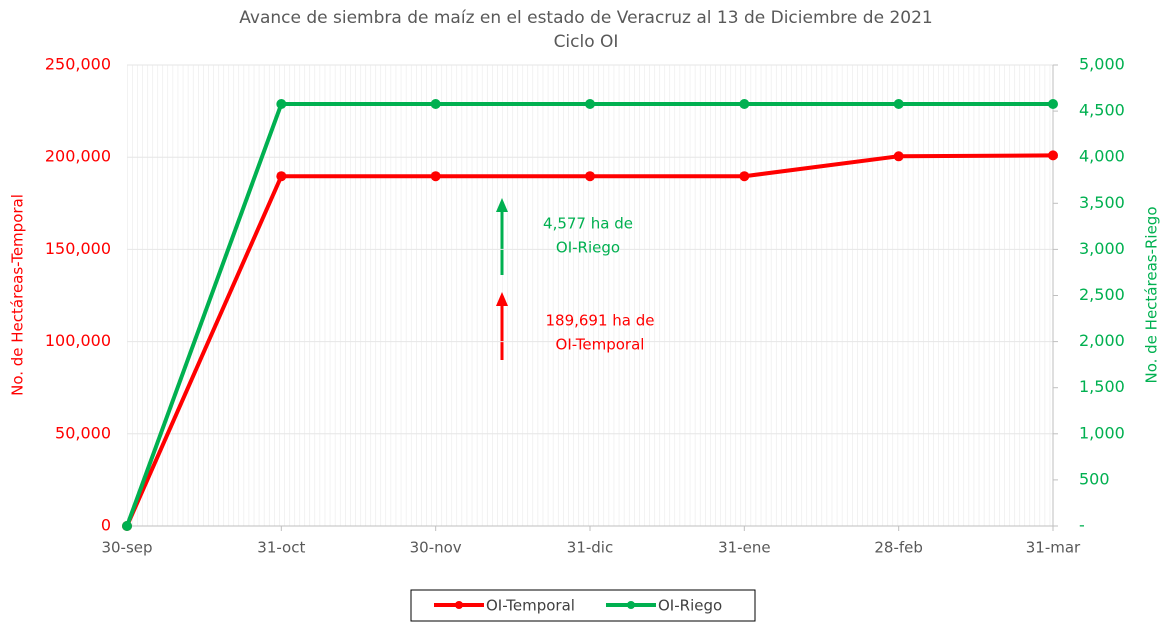 Image resolution: width=1166 pixels, height=623 pixels. Describe the element at coordinates (599, 321) in the screenshot. I see `annotation: 189,691 ha de` at that location.